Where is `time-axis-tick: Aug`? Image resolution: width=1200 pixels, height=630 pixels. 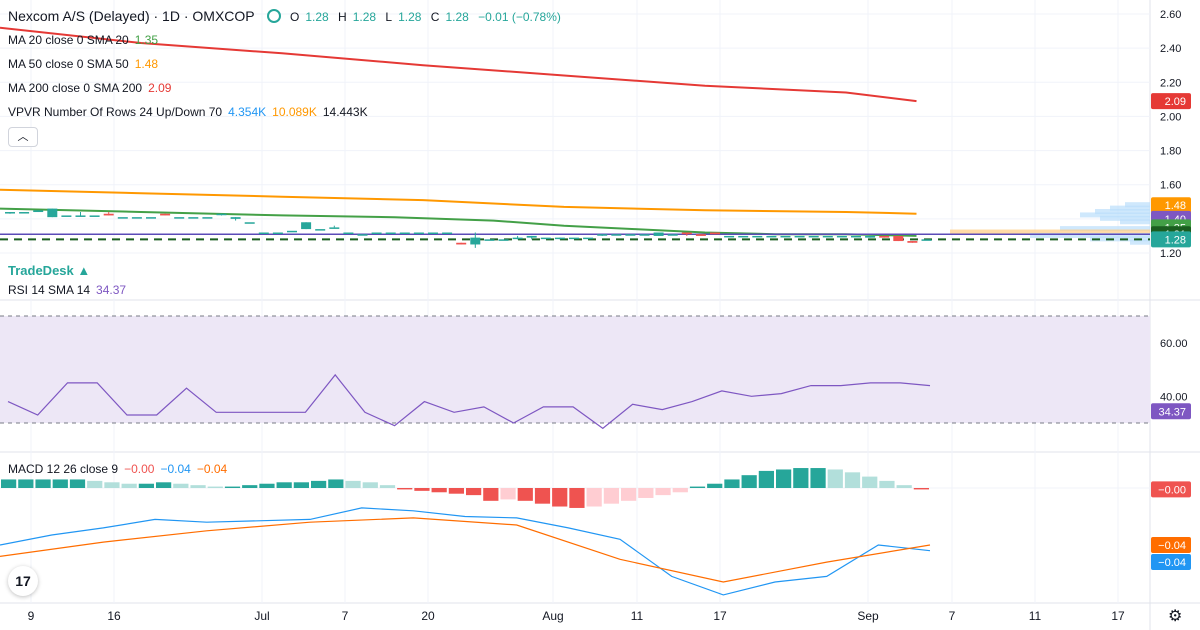
time-axis-tick: Aug is located at coordinates (552, 616).